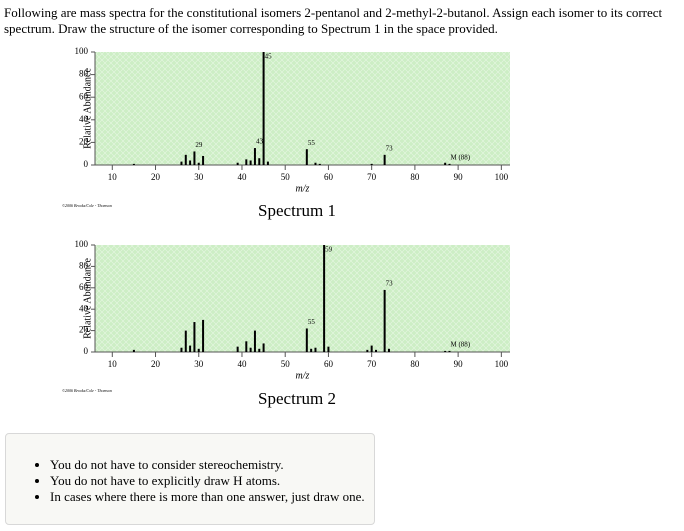 This screenshot has width=684, height=531. What do you see at coordinates (329, 250) in the screenshot?
I see `peak-label: 59` at bounding box center [329, 250].